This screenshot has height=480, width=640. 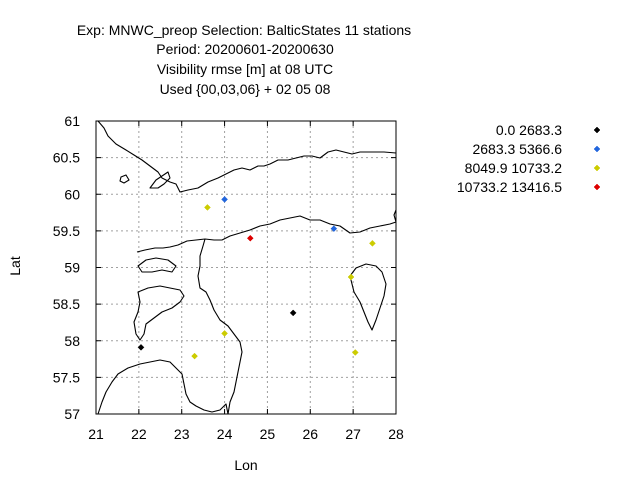 What do you see at coordinates (395, 216) in the screenshot?
I see `coastline-estonia-ne` at bounding box center [395, 216].